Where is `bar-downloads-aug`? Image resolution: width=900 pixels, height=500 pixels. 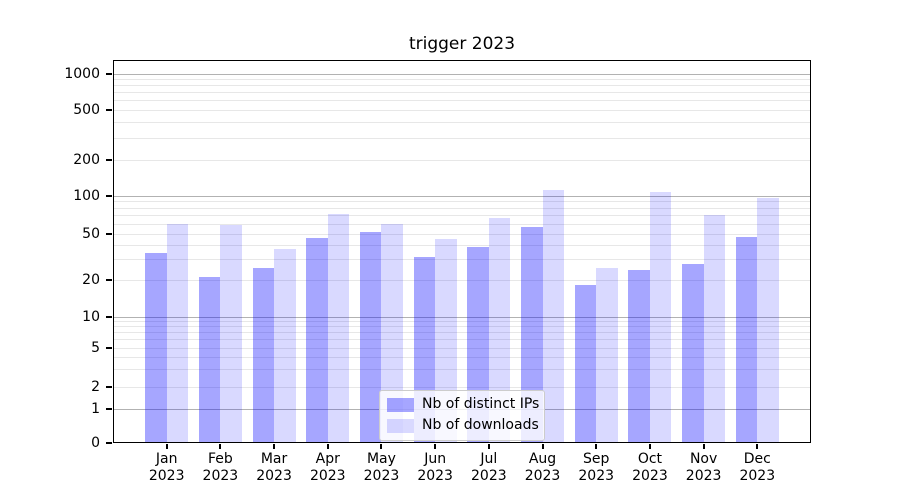 bar-downloads-aug is located at coordinates (553, 316).